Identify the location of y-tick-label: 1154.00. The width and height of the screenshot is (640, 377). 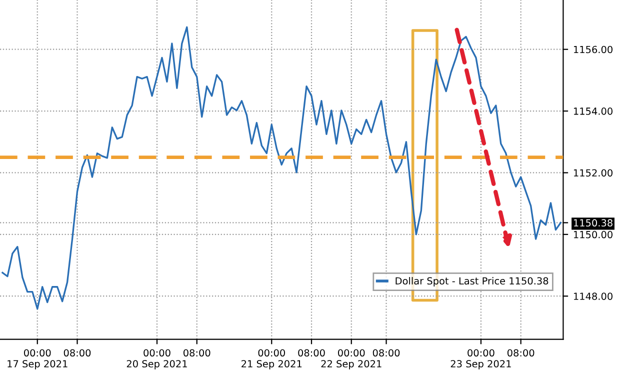
(593, 111).